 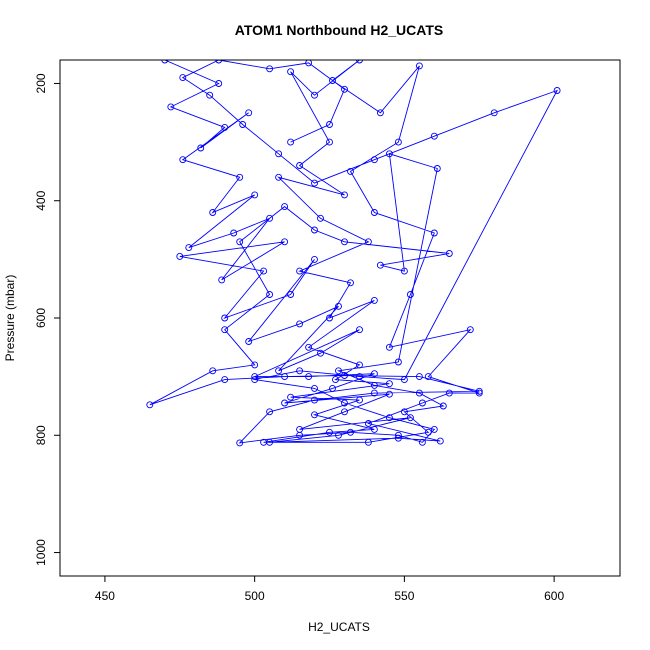 I want to click on x-axis: 450 500 550 600, so click(x=329, y=589).